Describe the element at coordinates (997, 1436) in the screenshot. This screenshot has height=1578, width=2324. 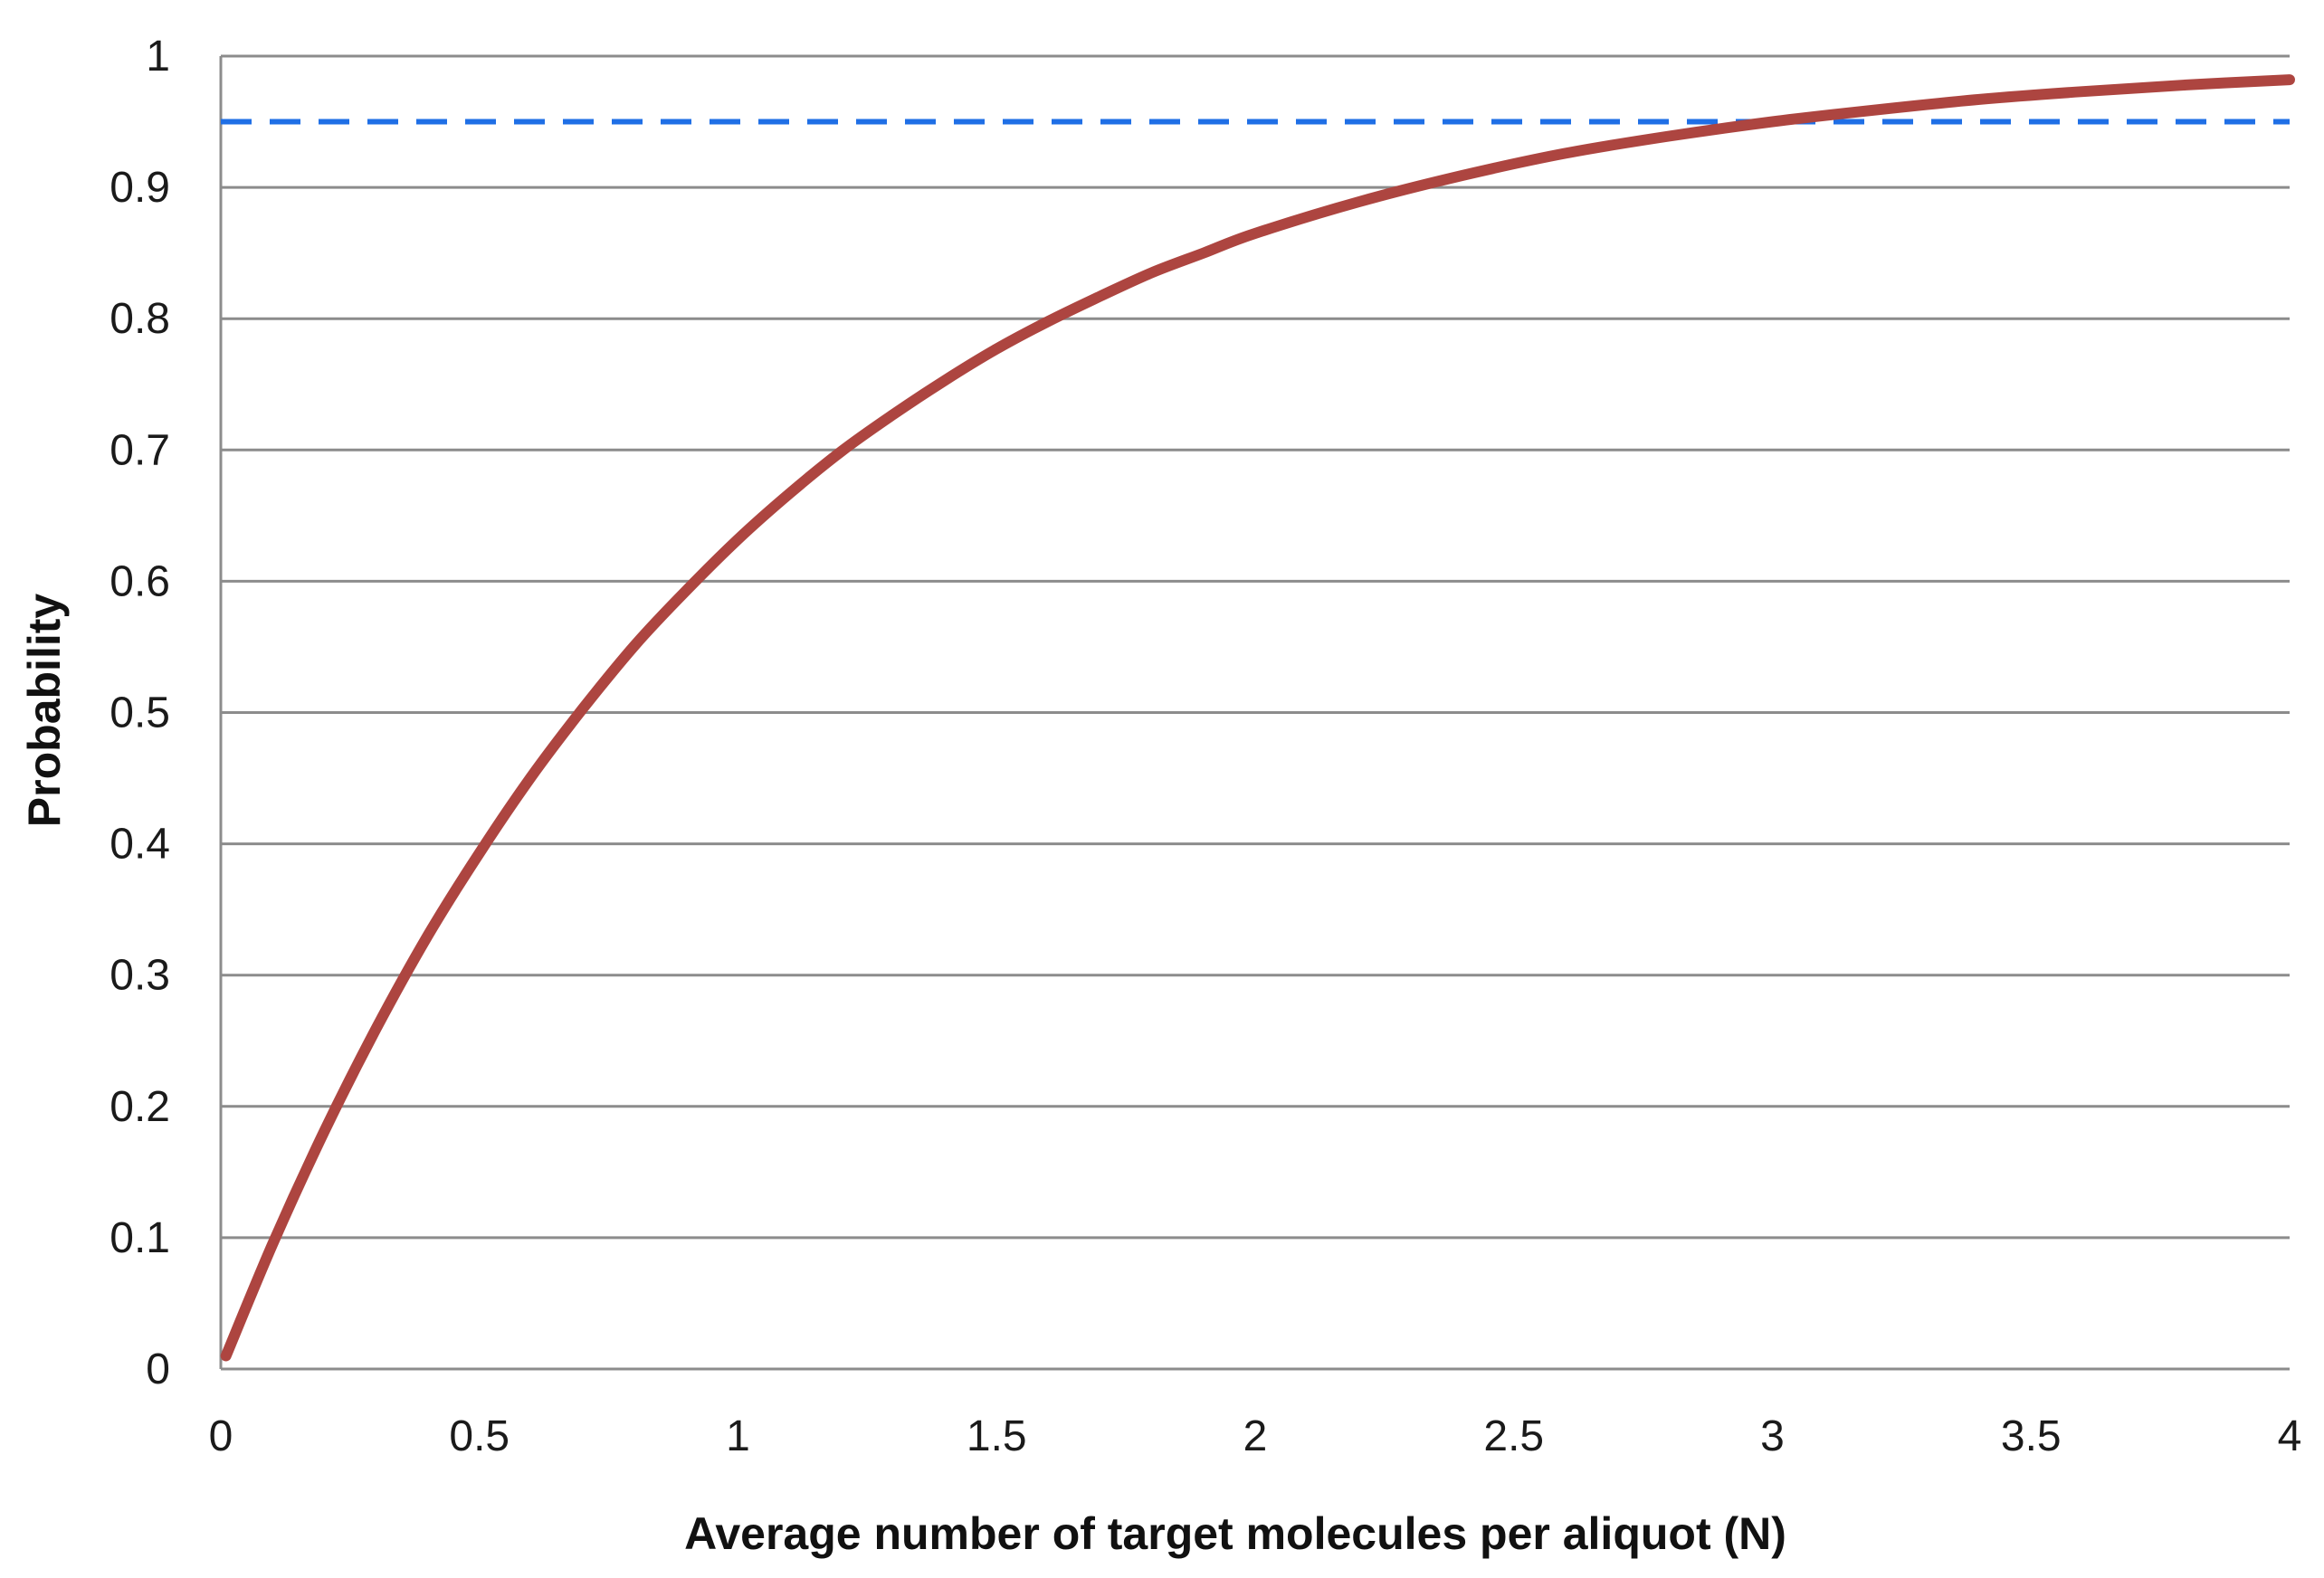
I see `x-tick-label: 1.5` at that location.